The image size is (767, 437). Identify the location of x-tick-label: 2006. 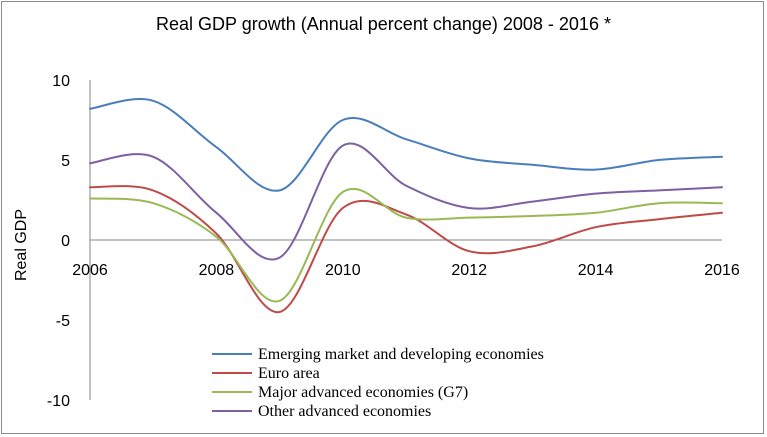
(90, 270).